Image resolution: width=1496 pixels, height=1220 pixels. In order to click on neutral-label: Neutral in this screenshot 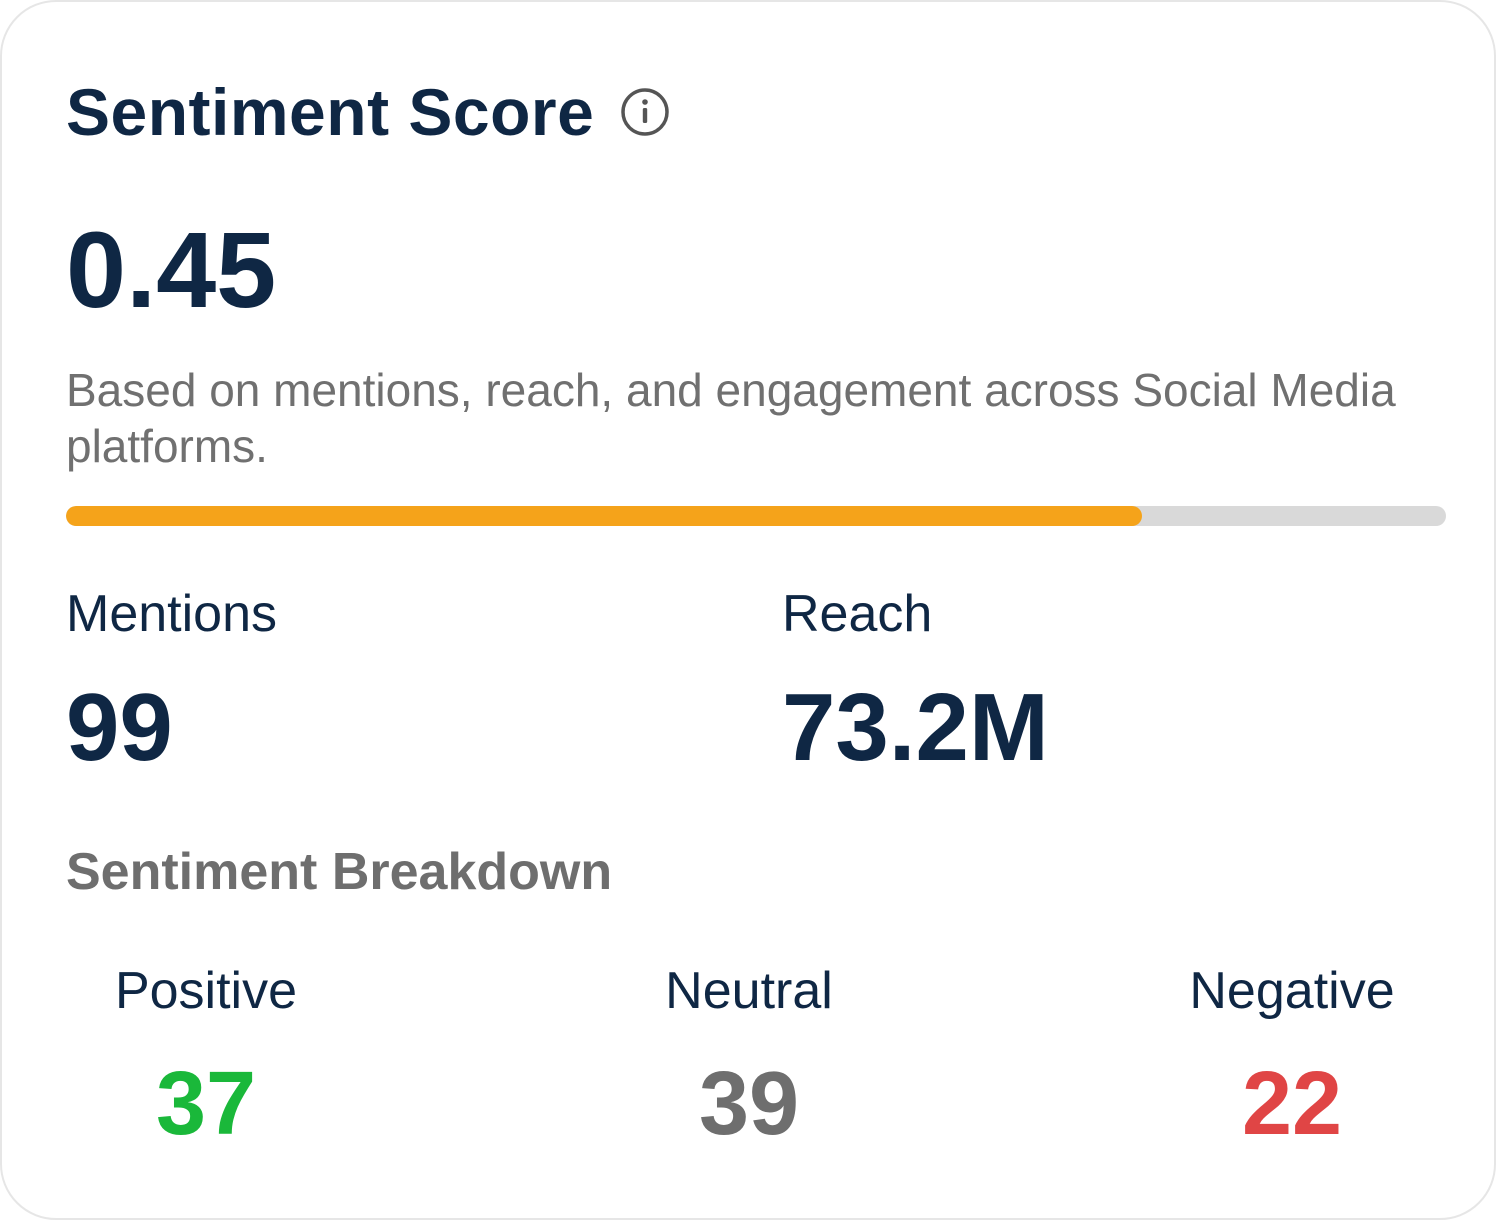, I will do `click(749, 991)`.